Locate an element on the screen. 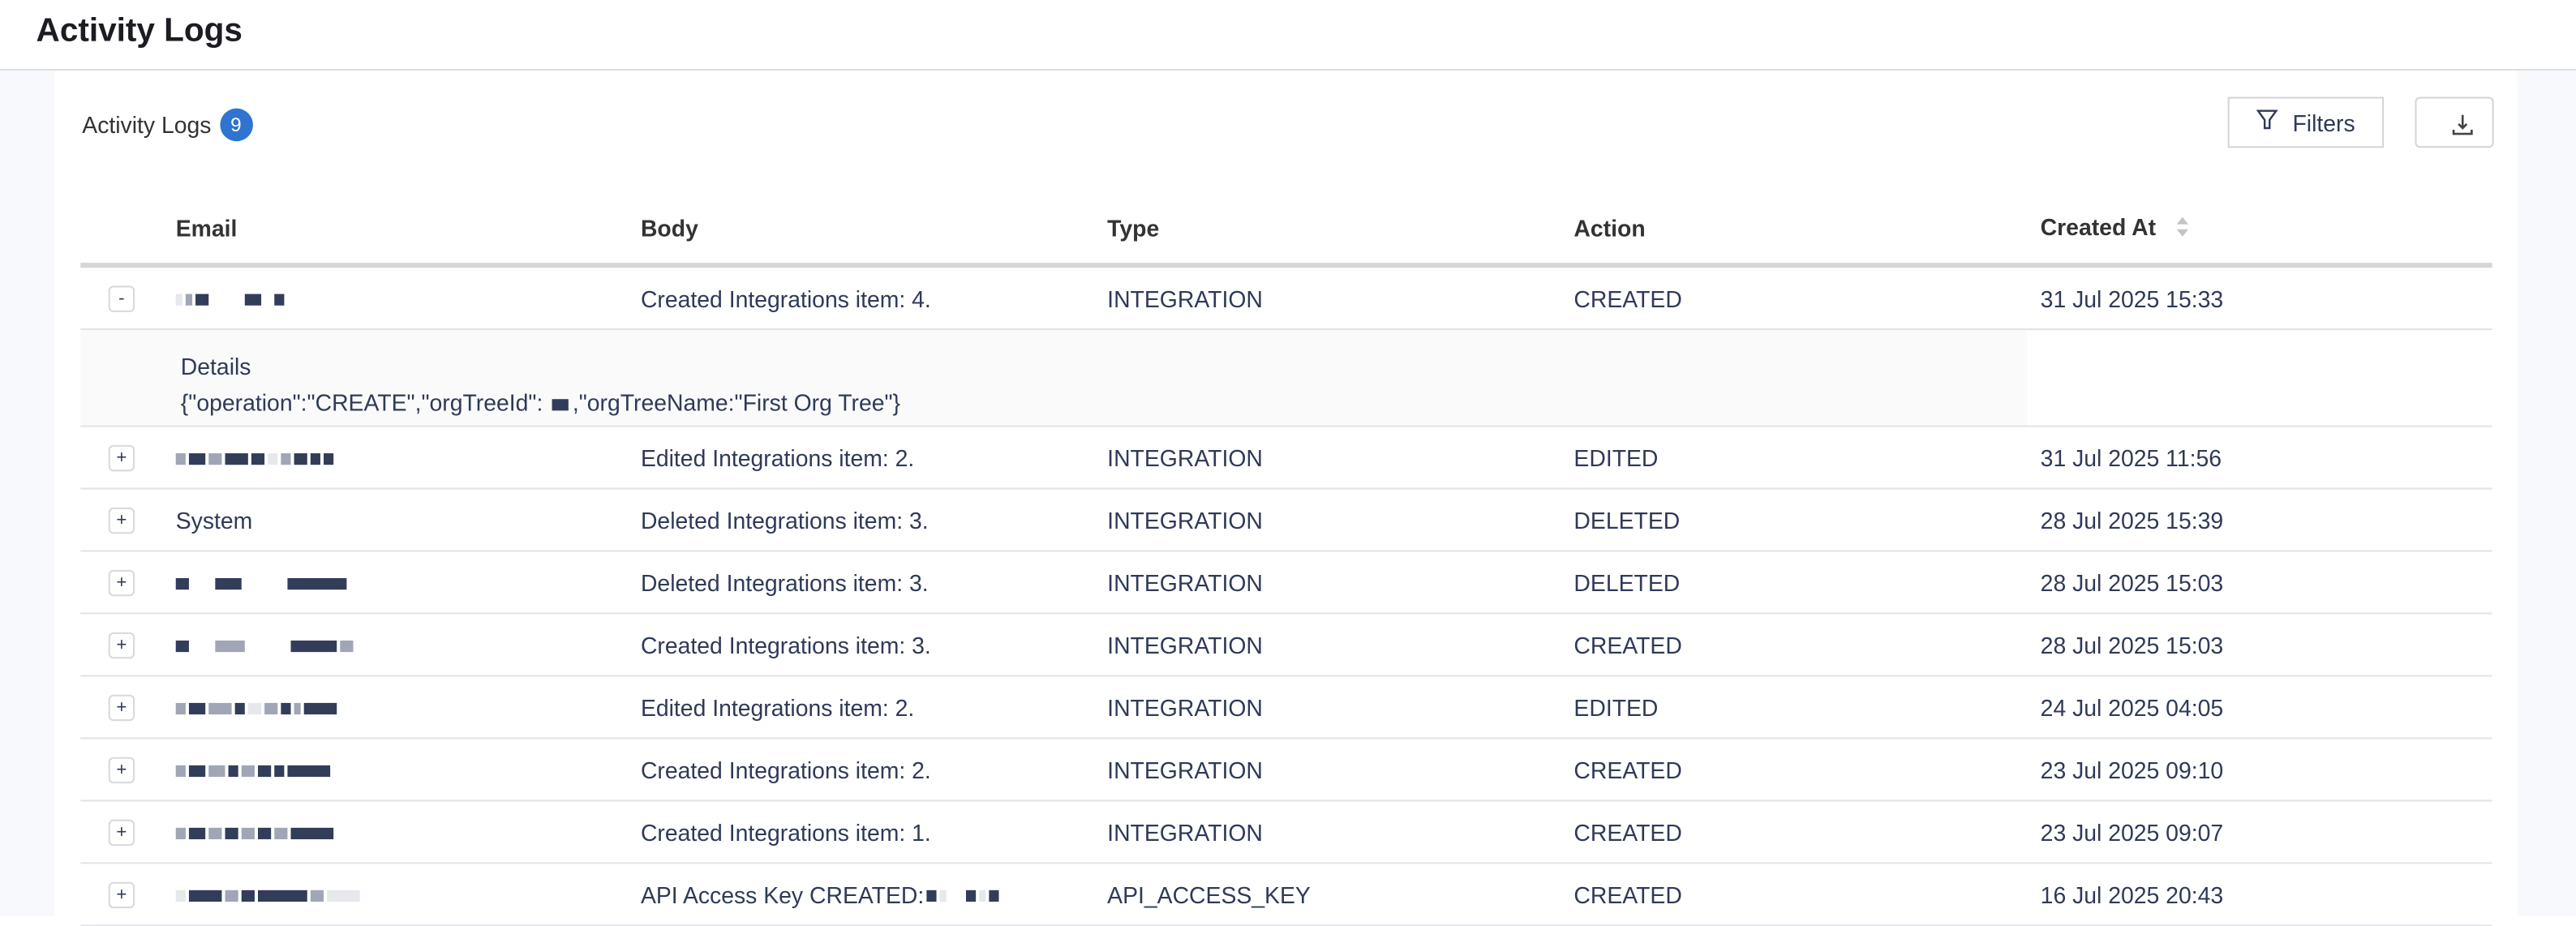 The height and width of the screenshot is (926, 2576). collapse-row-button: - is located at coordinates (121, 298).